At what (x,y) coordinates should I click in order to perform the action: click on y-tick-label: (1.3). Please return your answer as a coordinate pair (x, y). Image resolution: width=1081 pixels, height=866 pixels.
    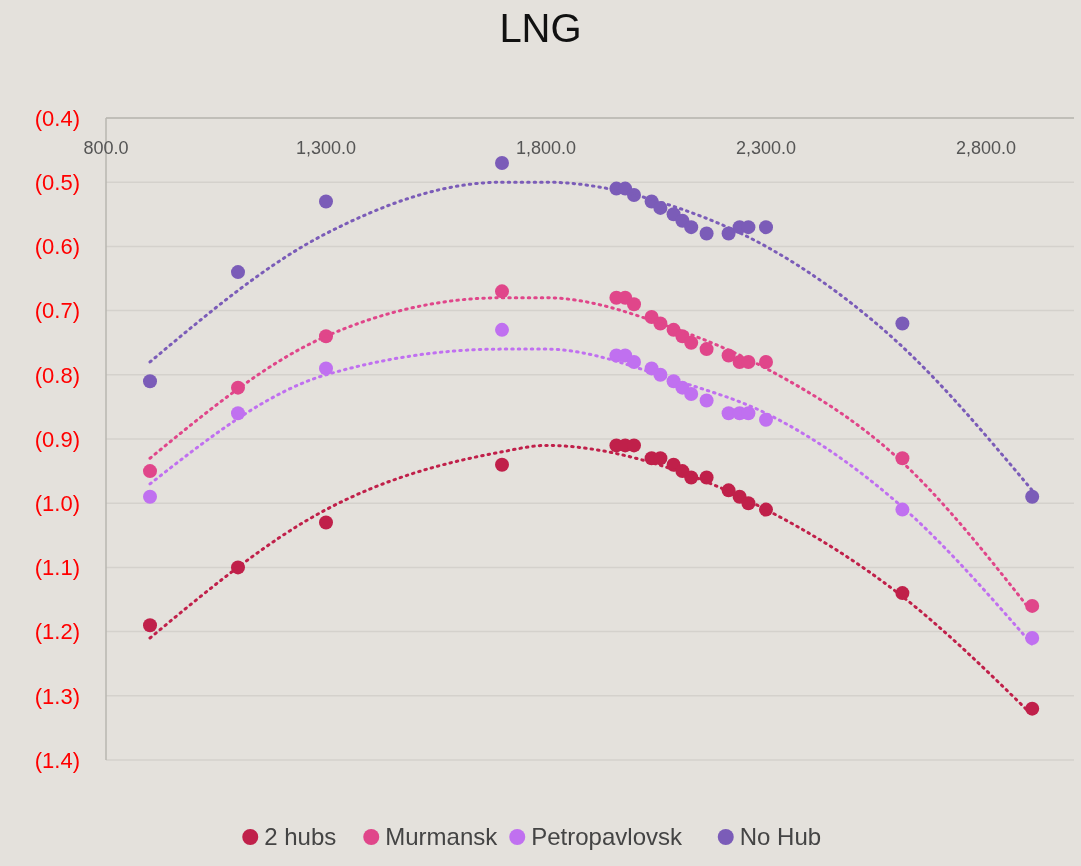
    Looking at the image, I should click on (57, 696).